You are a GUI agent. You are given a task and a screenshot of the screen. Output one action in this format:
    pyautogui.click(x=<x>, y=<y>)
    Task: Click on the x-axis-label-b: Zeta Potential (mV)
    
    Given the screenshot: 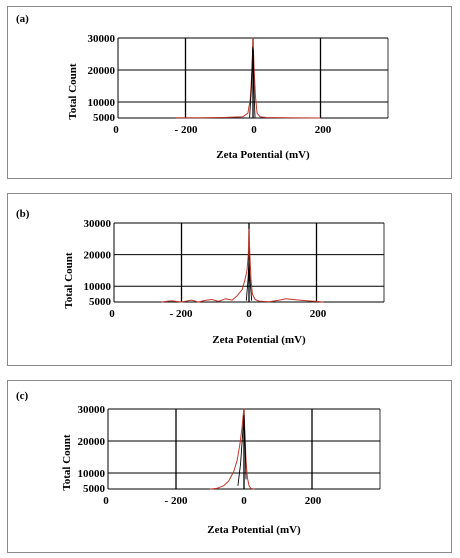 What is the action you would take?
    pyautogui.click(x=259, y=340)
    